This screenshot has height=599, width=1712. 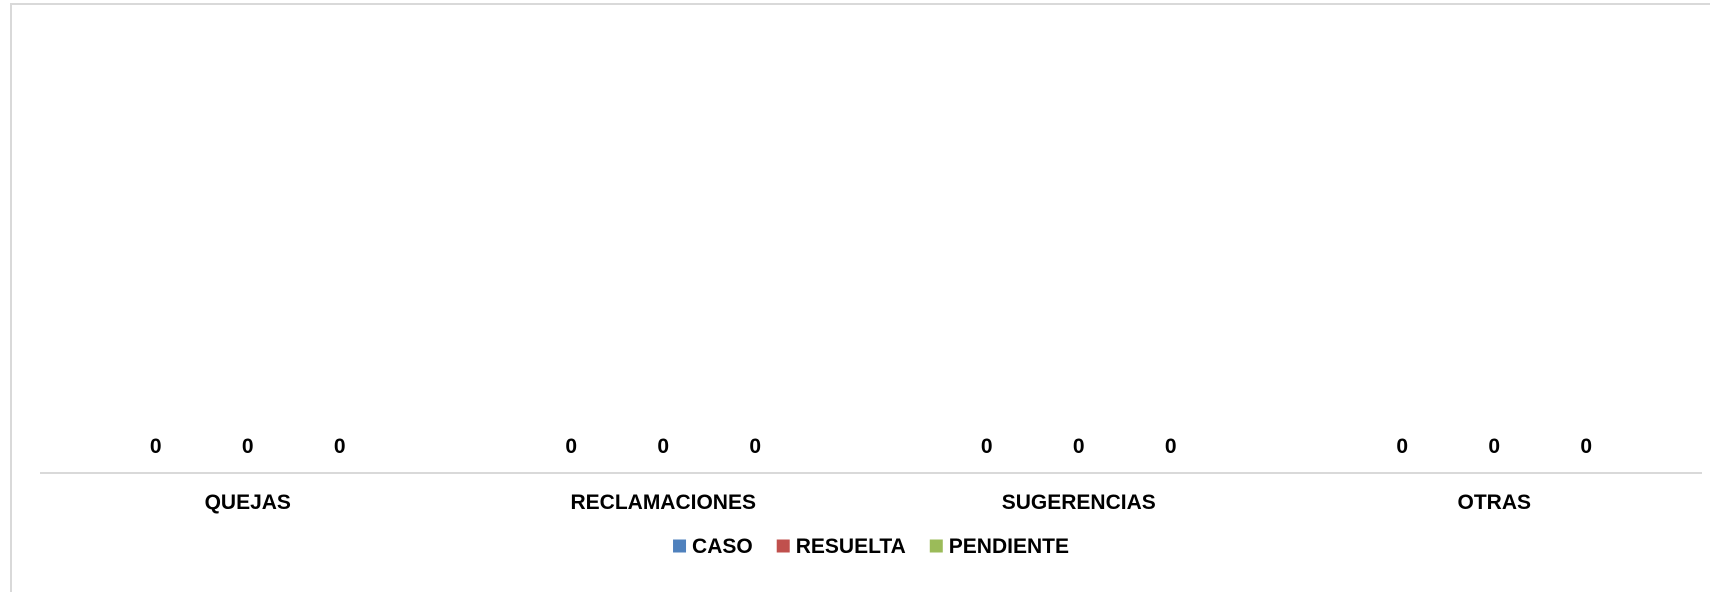 I want to click on value-label-resuelta-3: 0, so click(x=1494, y=446).